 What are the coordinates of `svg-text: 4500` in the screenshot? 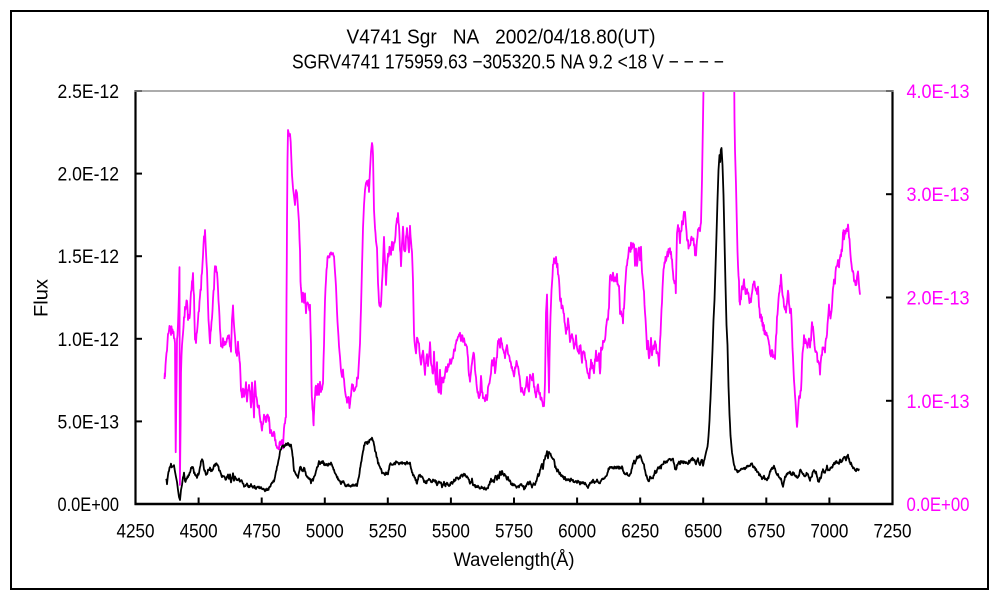 It's located at (199, 532).